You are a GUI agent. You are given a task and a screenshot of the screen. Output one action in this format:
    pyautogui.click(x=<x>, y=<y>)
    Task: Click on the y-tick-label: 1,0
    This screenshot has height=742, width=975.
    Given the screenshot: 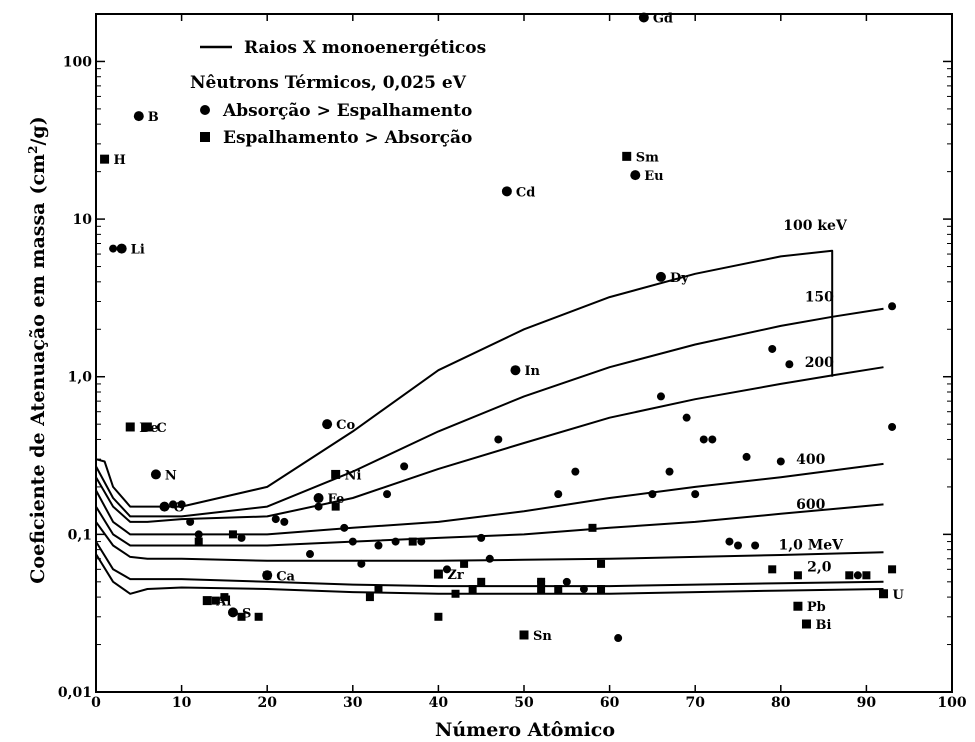 What is the action you would take?
    pyautogui.click(x=80, y=378)
    